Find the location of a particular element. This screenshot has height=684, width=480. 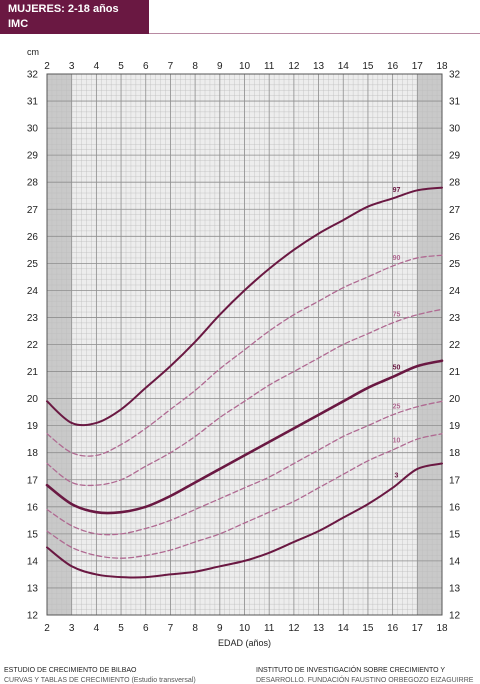

y-tick-label-left: 21 is located at coordinates (33, 372).